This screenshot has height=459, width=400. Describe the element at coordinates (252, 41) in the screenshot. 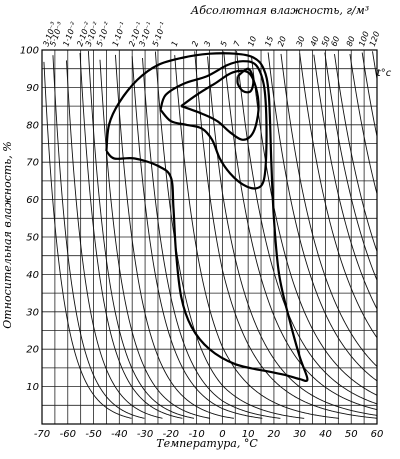

I see `absolute-humidity-tick-label: 10` at that location.